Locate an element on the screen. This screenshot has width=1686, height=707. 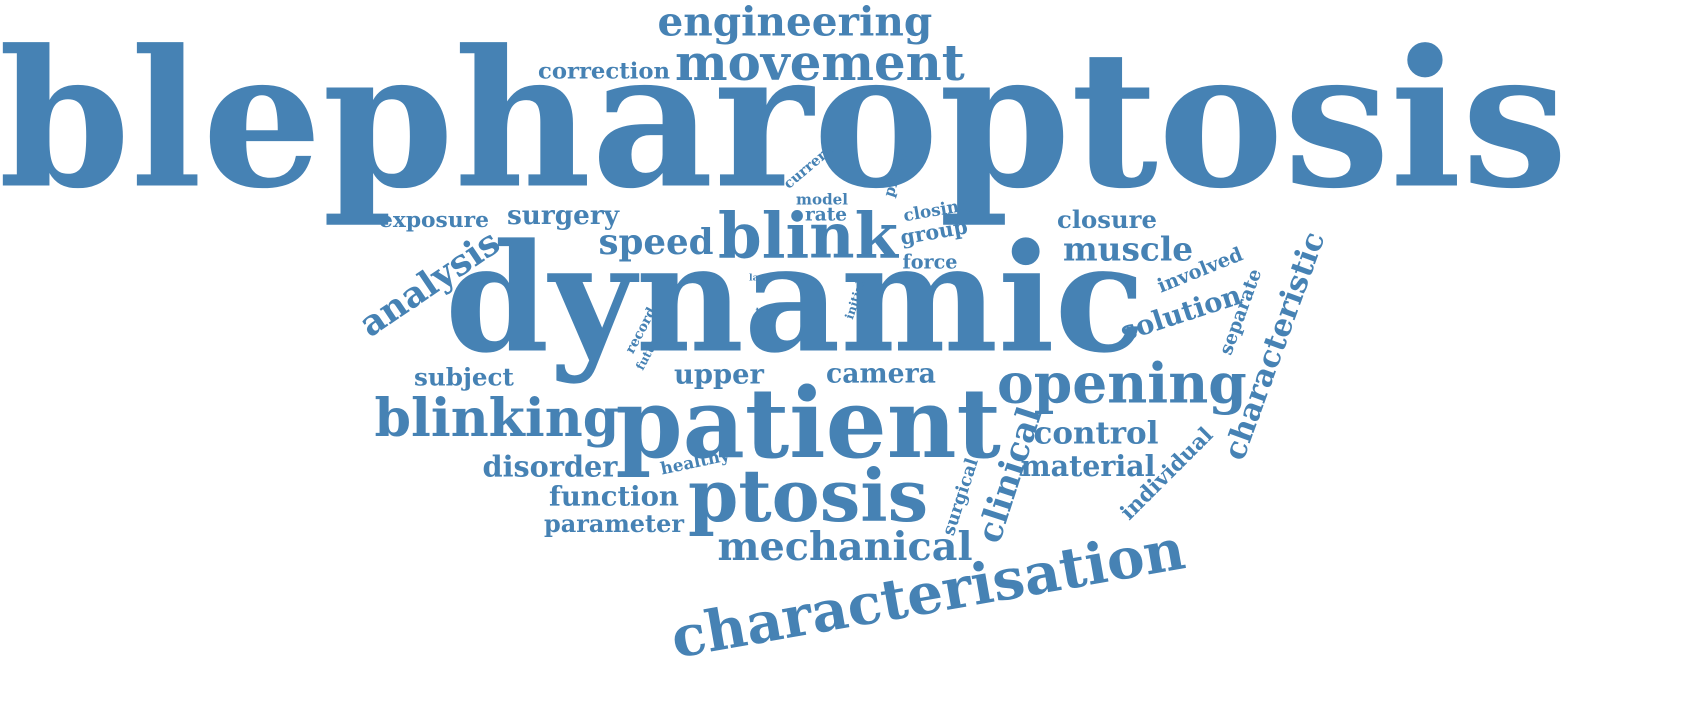
word-disorder: disorder is located at coordinates (550, 466).